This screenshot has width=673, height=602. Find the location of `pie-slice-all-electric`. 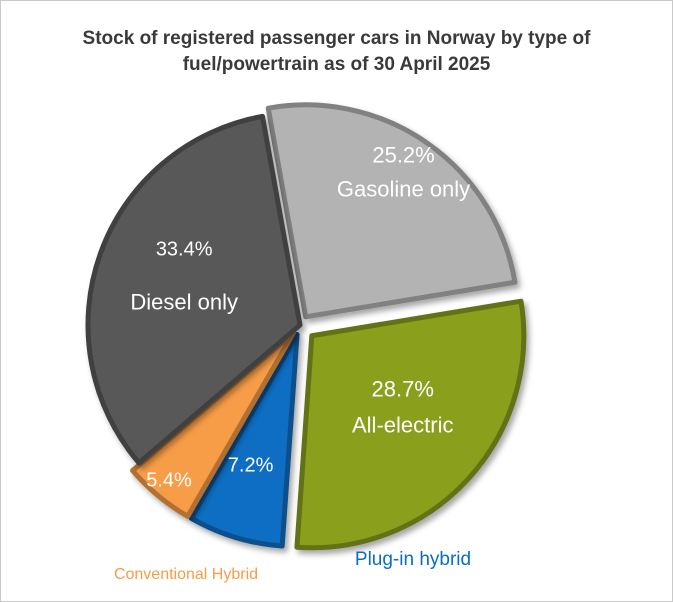

pie-slice-all-electric is located at coordinates (410, 424).